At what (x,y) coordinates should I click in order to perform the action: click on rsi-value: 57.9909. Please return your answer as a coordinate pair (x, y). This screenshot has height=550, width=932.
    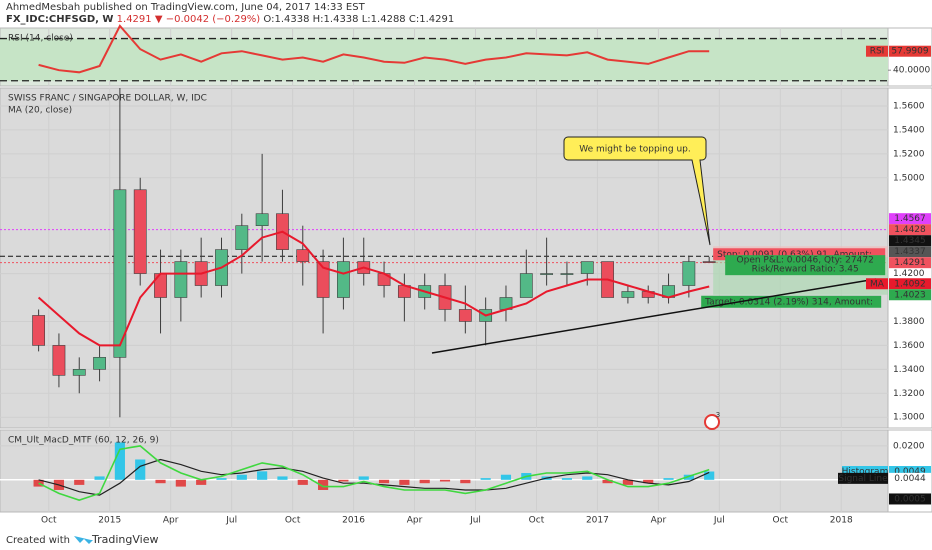
    Looking at the image, I should click on (909, 52).